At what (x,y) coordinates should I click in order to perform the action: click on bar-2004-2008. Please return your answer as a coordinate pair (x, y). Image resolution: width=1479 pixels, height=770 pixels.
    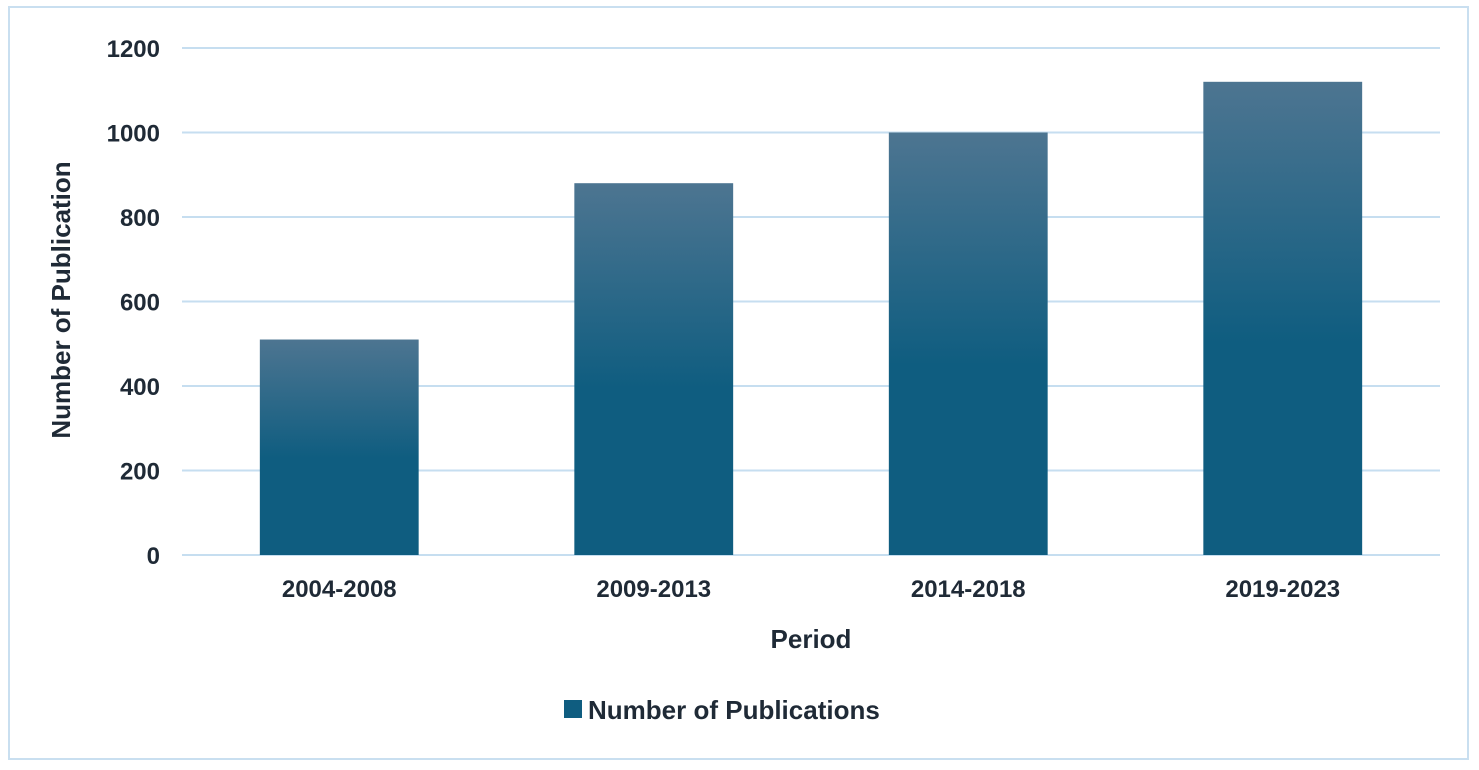
    Looking at the image, I should click on (339, 447).